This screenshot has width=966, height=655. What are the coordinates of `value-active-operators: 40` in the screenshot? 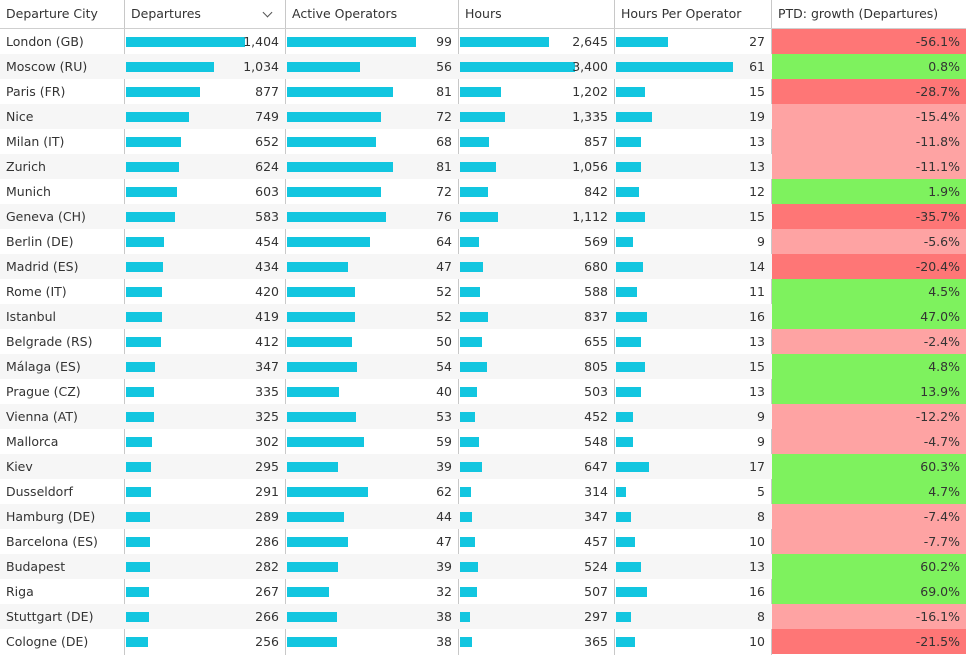 It's located at (444, 391).